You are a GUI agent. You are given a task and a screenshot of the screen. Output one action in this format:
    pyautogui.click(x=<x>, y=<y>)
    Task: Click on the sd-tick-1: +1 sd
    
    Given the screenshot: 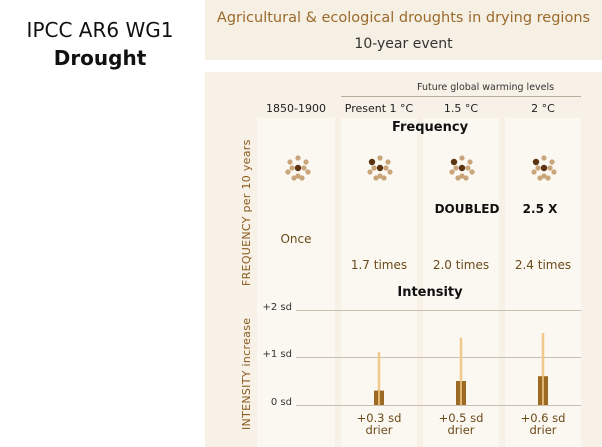 What is the action you would take?
    pyautogui.click(x=277, y=354)
    